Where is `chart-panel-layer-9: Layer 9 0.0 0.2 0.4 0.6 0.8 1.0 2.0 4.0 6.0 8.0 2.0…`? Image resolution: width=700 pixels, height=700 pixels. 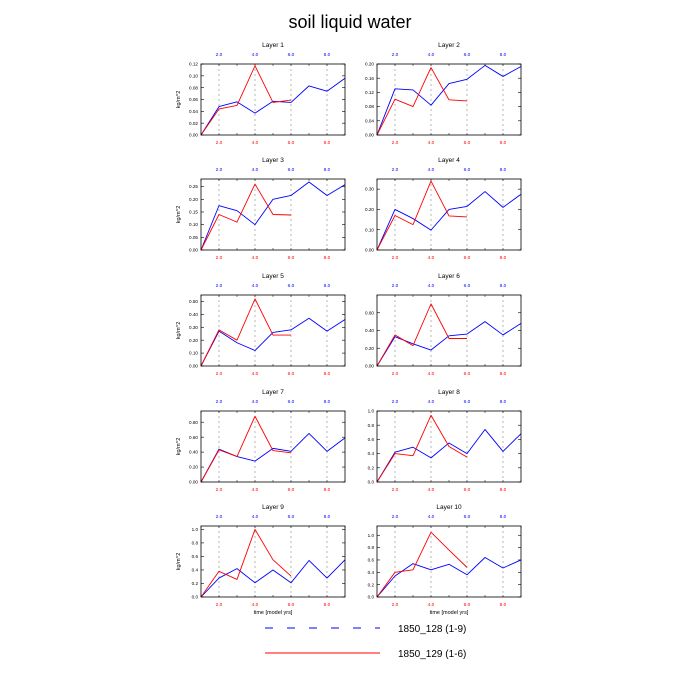
chart-panel-layer-9: Layer 9 0.0 0.2 0.4 0.6 0.8 1.0 2.0 4.0 6.0 8.0 2.0… is located at coordinates (261, 560).